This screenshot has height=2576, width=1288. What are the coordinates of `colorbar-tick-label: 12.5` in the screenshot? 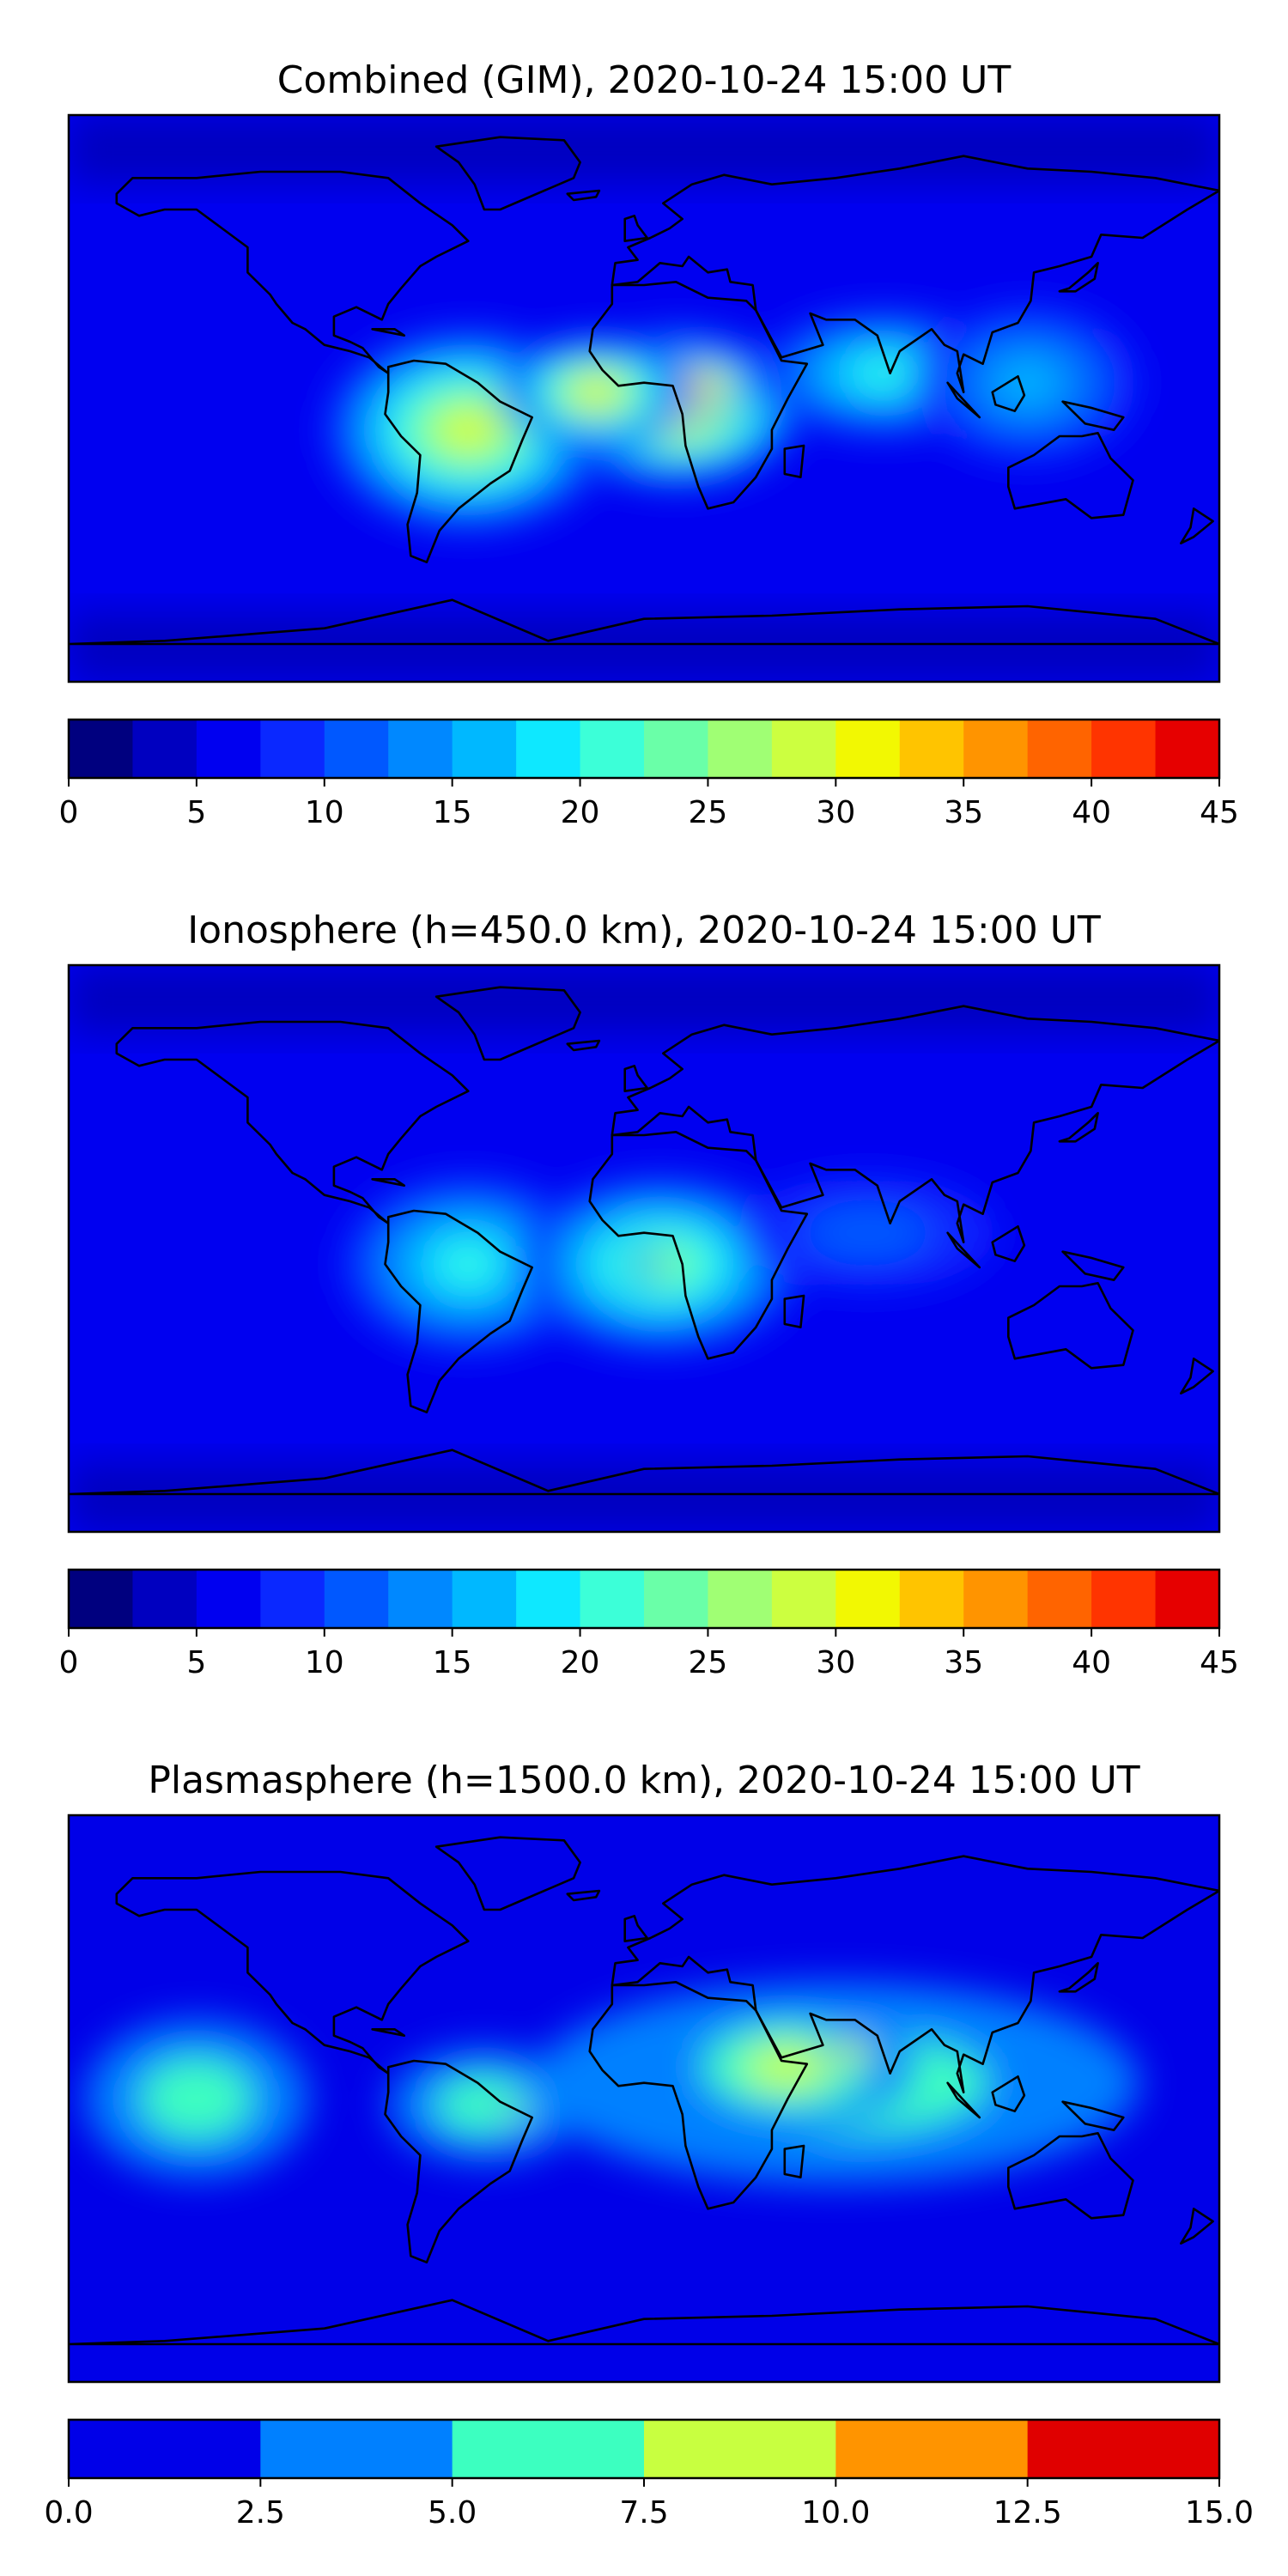 It's located at (1027, 2513).